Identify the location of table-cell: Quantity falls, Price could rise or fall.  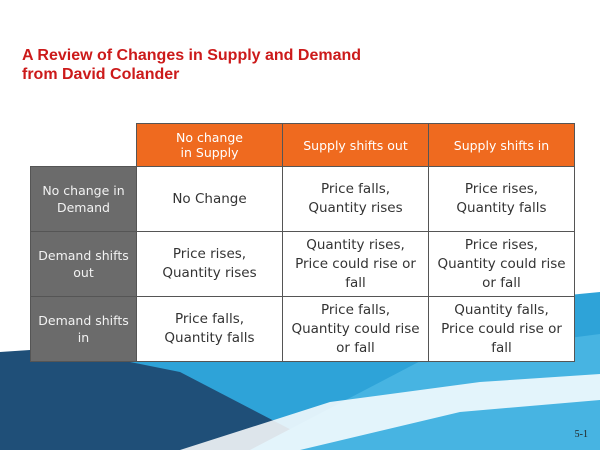
(501, 329).